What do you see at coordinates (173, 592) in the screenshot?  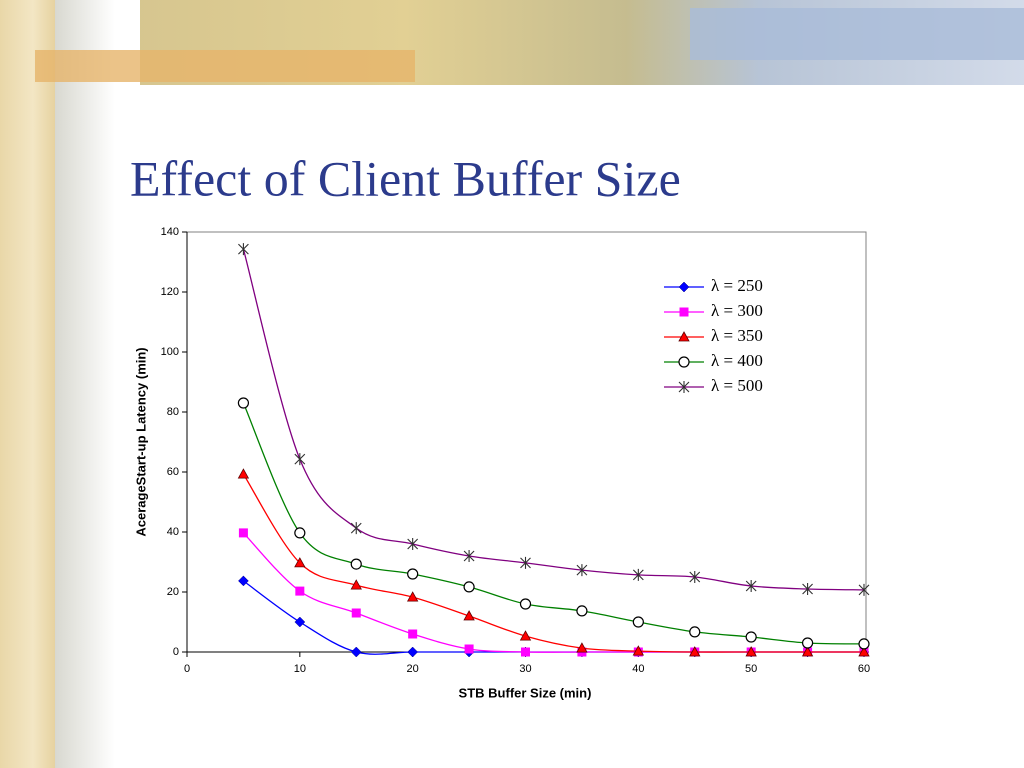 I see `y-tick-label: 20` at bounding box center [173, 592].